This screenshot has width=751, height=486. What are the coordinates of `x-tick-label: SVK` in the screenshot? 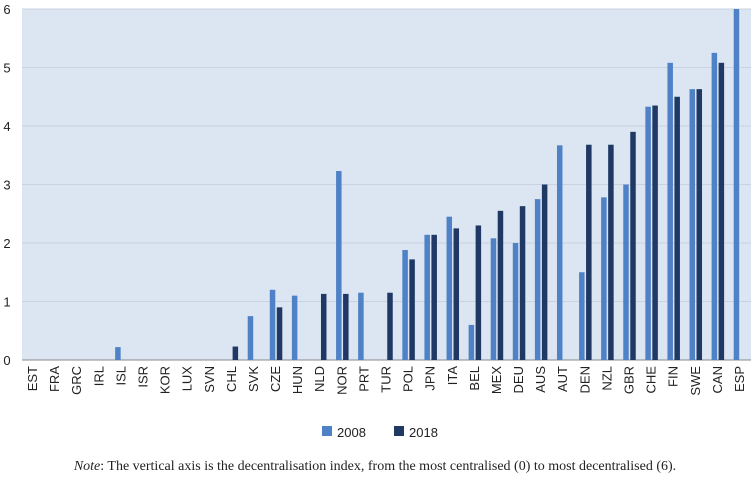 It's located at (253, 379).